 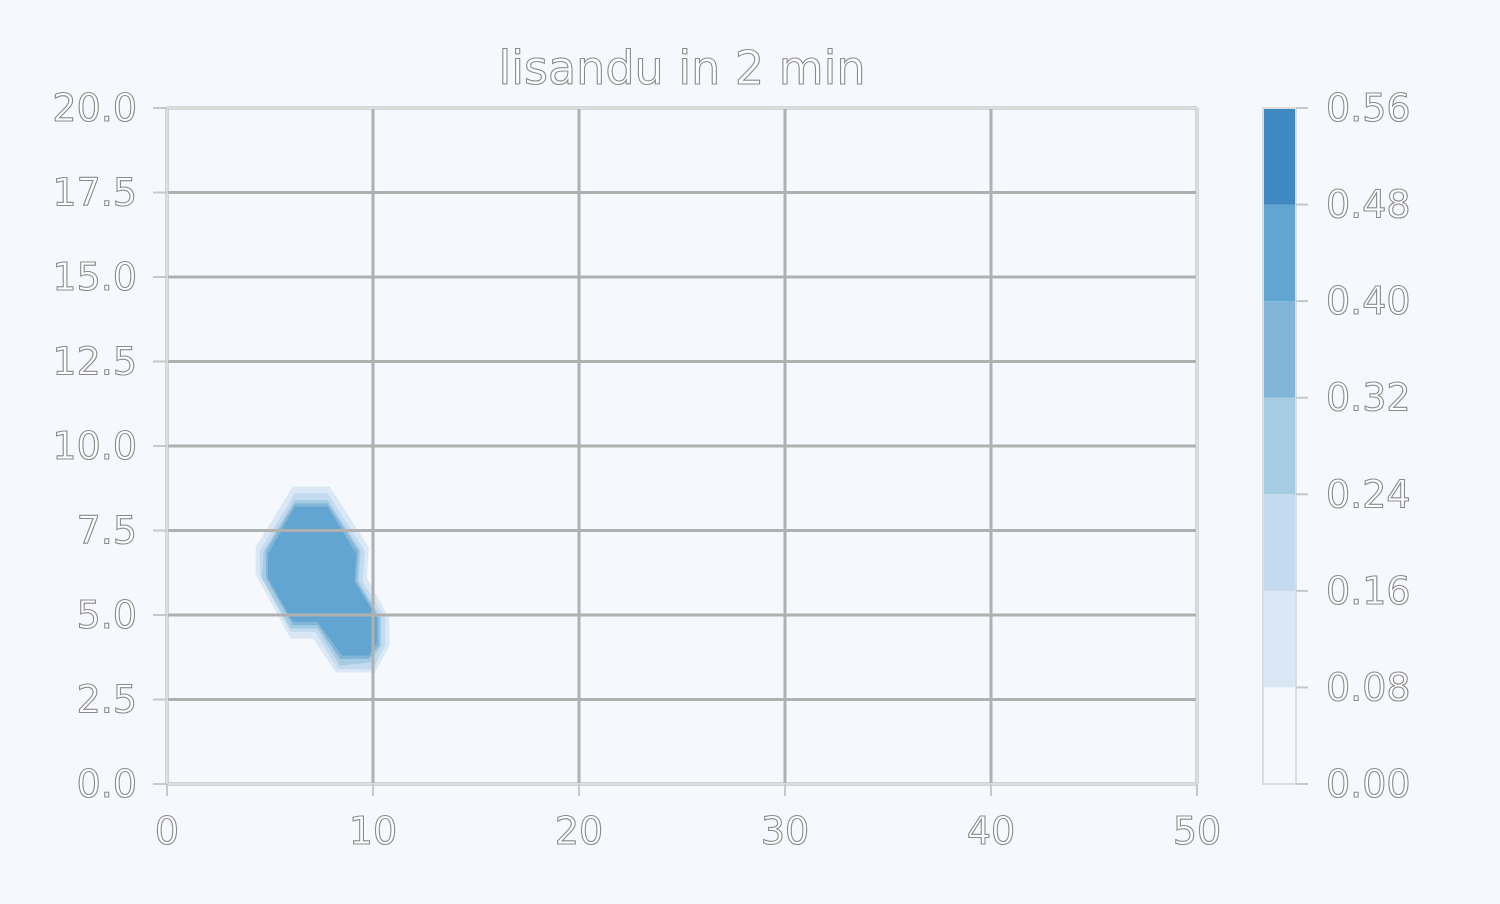 I want to click on y-tick-label-7: 17.5, so click(x=94, y=193).